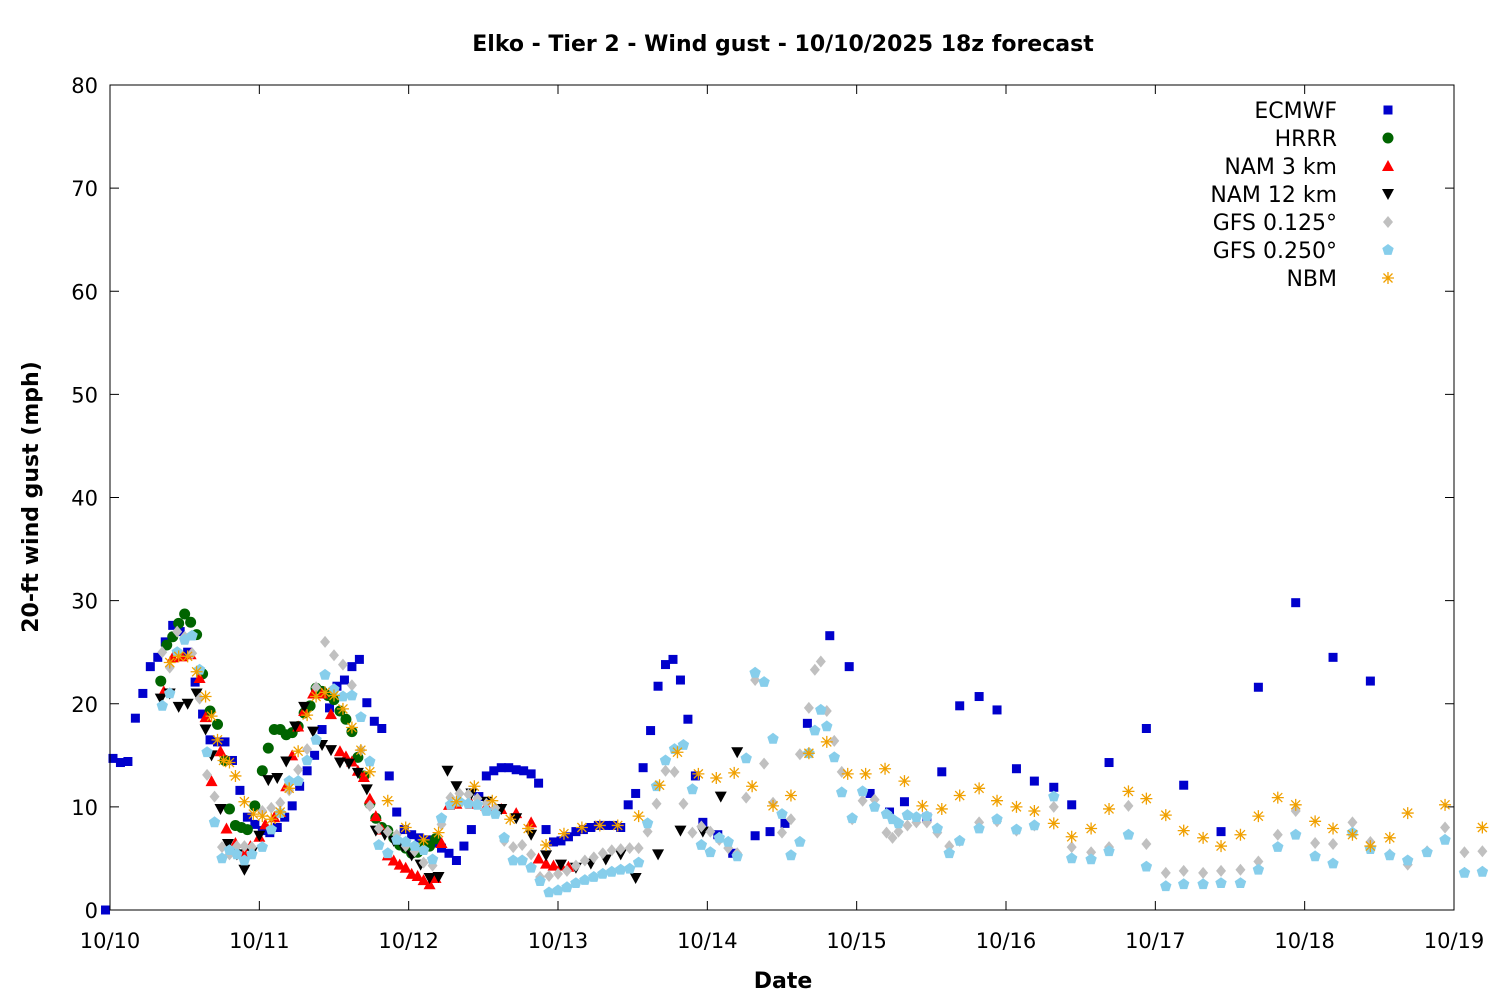  I want to click on y-tick-label: 20, so click(84, 705).